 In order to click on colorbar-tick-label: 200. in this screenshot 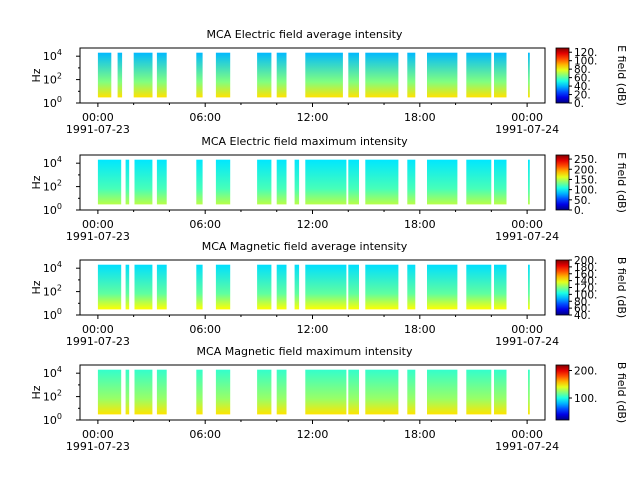, I will do `click(585, 372)`.